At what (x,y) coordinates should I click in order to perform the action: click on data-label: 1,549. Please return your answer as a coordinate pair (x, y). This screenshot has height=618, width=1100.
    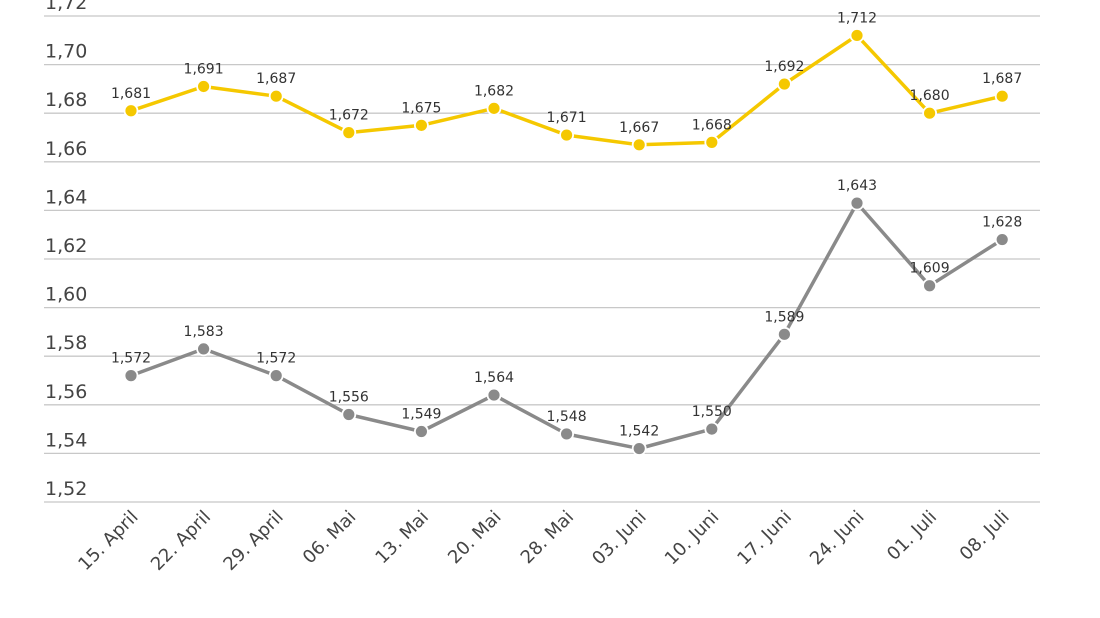
    Looking at the image, I should click on (421, 415).